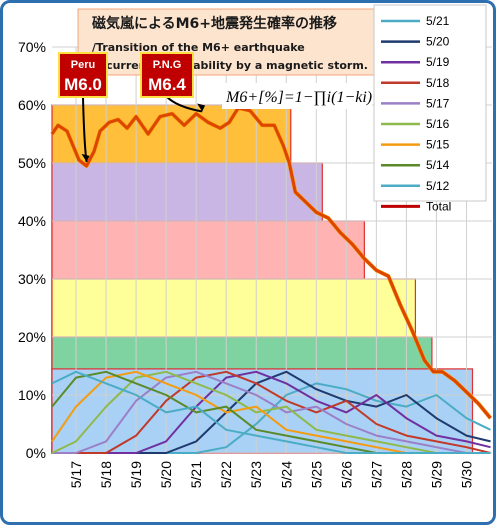 This screenshot has height=525, width=496. What do you see at coordinates (214, 23) in the screenshot?
I see `chart-title: 磁気嵐によるM6+地震発生確率の推移` at bounding box center [214, 23].